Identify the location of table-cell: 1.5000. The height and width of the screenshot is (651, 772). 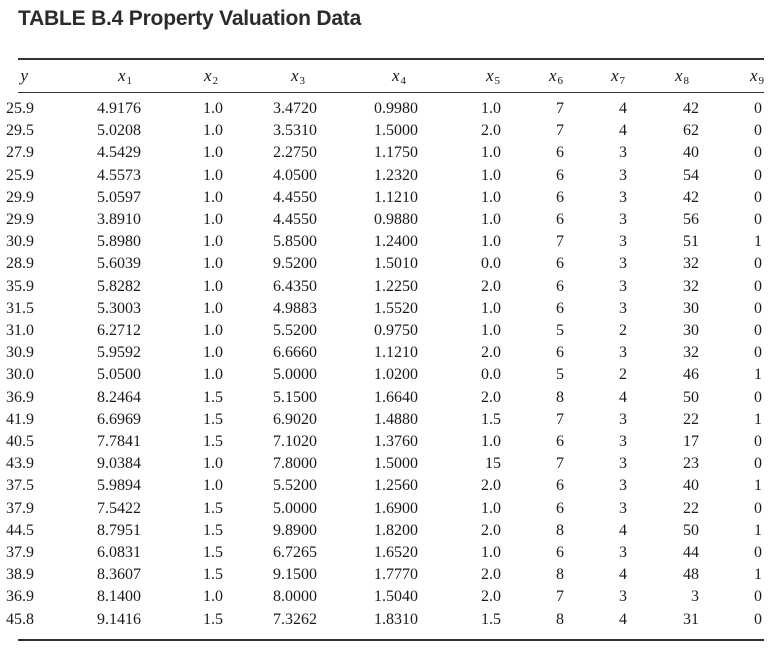
(396, 464).